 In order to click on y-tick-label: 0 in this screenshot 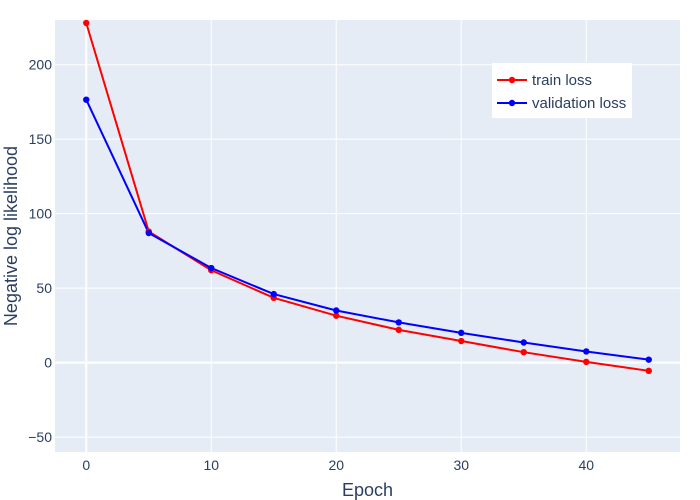, I will do `click(48, 363)`.